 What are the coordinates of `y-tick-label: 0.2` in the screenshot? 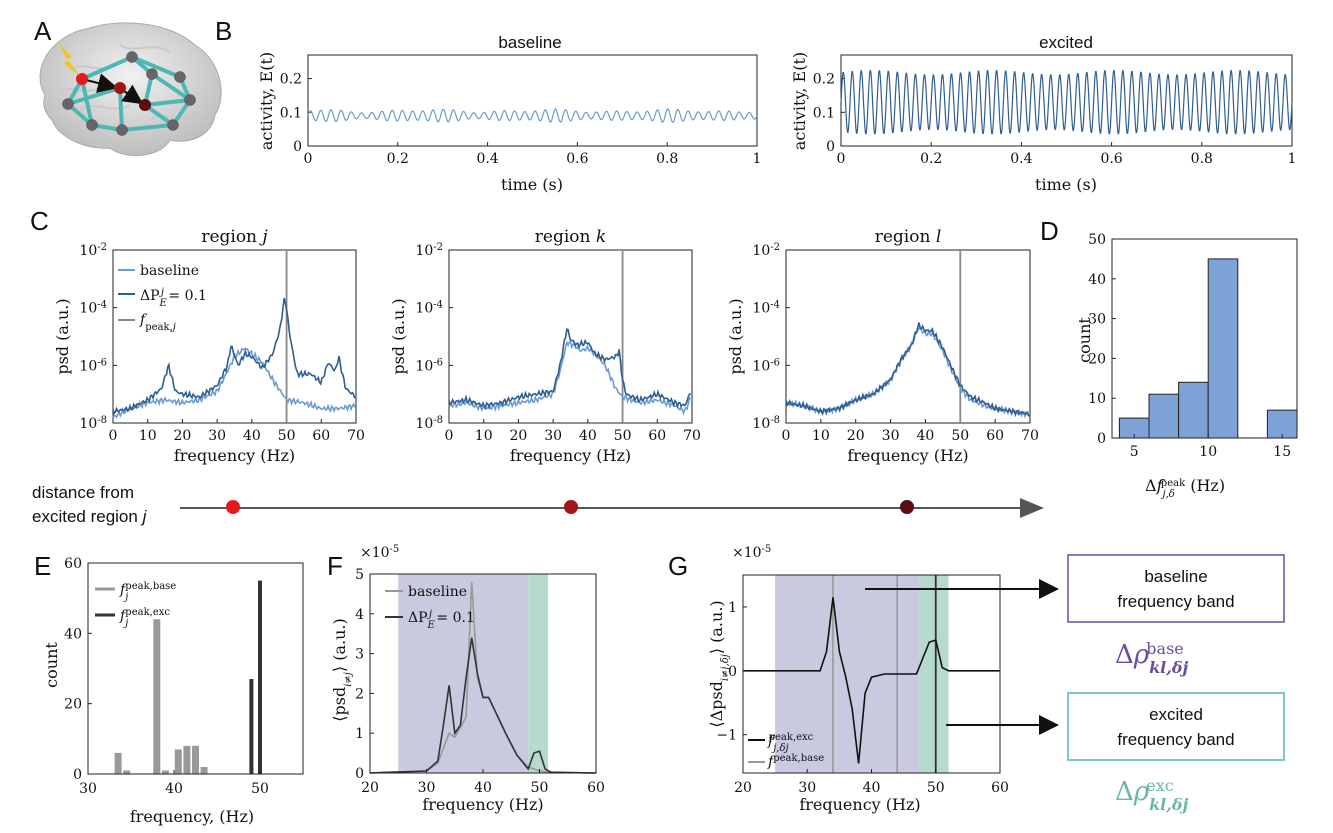 It's located at (291, 80).